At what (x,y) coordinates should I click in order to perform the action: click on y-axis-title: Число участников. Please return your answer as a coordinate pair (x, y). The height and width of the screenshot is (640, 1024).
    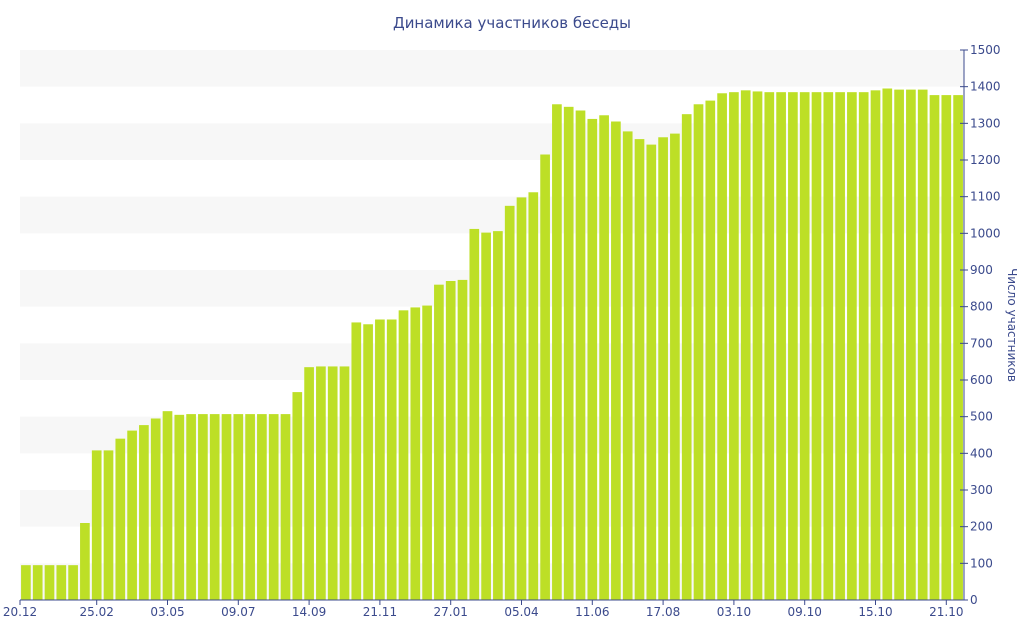
    Looking at the image, I should click on (1012, 325).